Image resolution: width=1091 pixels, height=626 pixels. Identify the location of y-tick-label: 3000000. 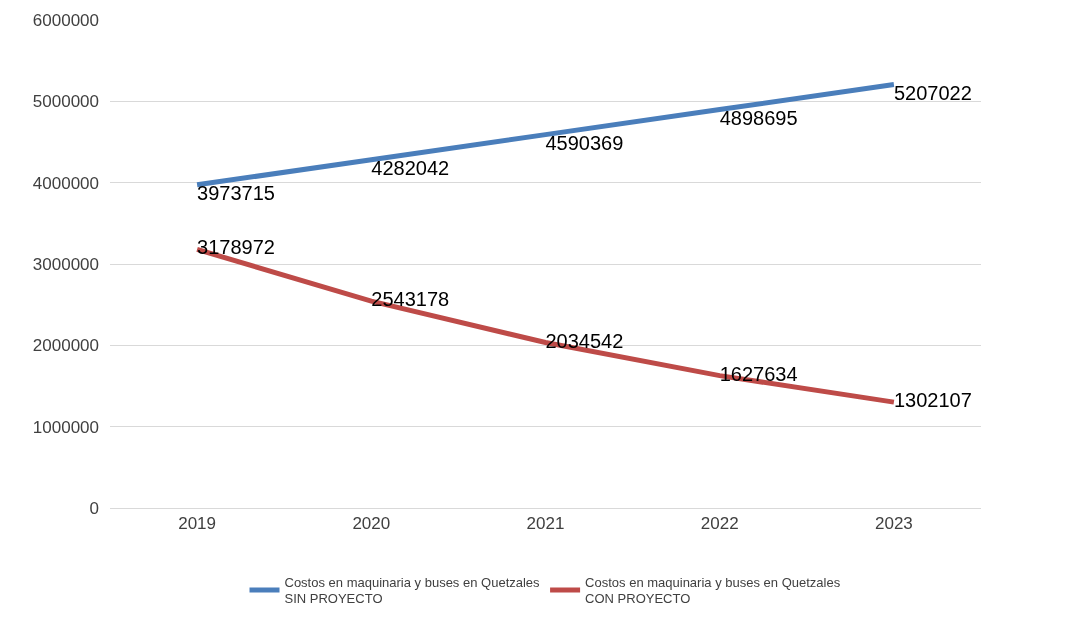
(65, 264).